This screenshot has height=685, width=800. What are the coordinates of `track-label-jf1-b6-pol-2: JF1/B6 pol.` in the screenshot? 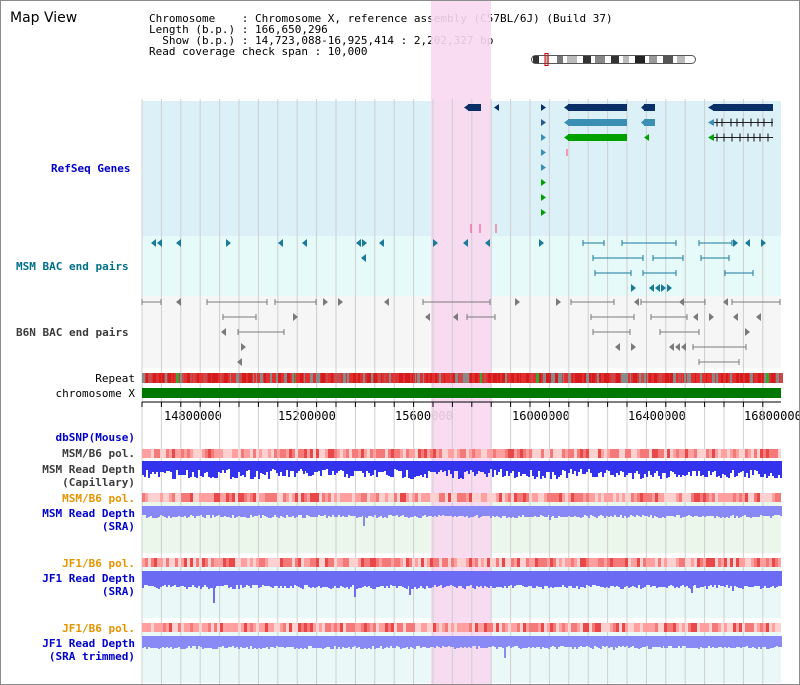 It's located at (98, 628).